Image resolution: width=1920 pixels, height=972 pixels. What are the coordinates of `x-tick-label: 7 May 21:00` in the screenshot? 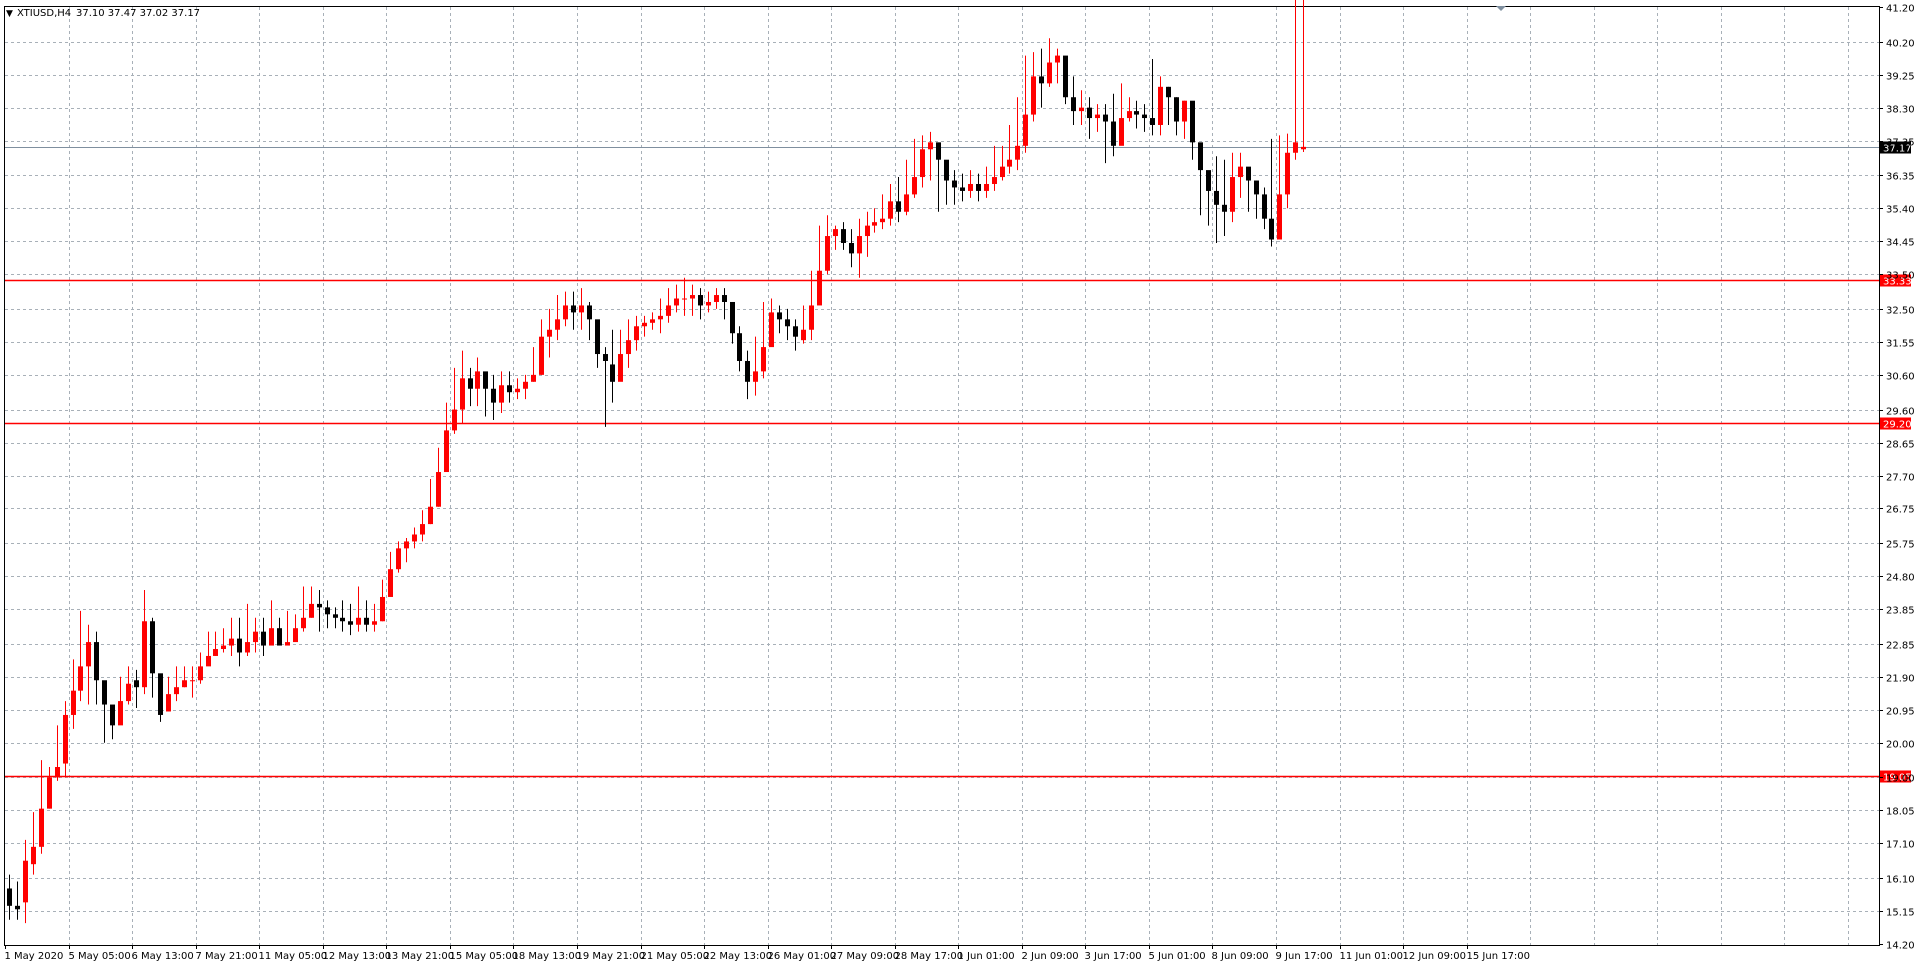 It's located at (227, 956).